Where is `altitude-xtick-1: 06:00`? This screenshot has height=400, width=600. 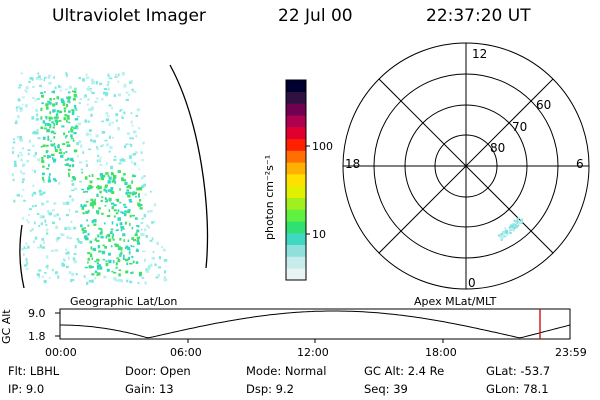
altitude-xtick-1: 06:00 is located at coordinates (186, 352).